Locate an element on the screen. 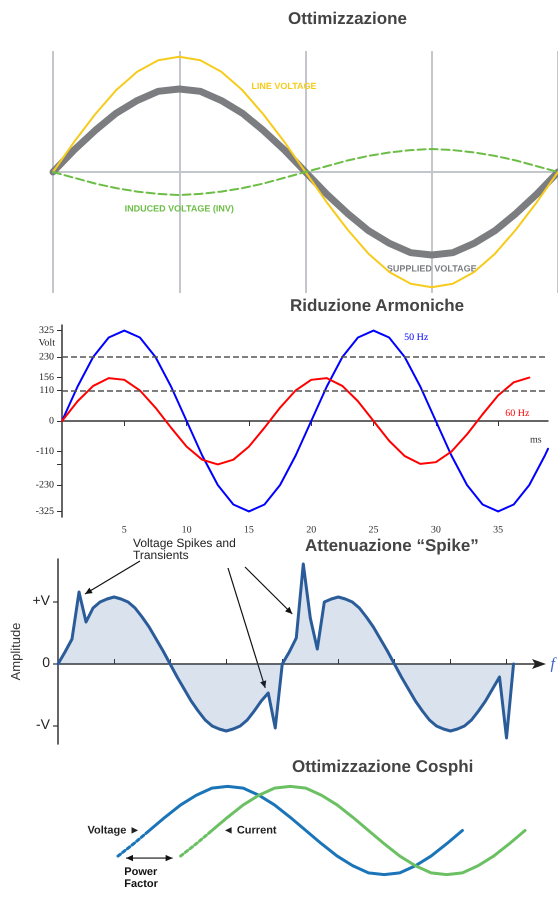  y-tick-label: -110 is located at coordinates (45, 452).